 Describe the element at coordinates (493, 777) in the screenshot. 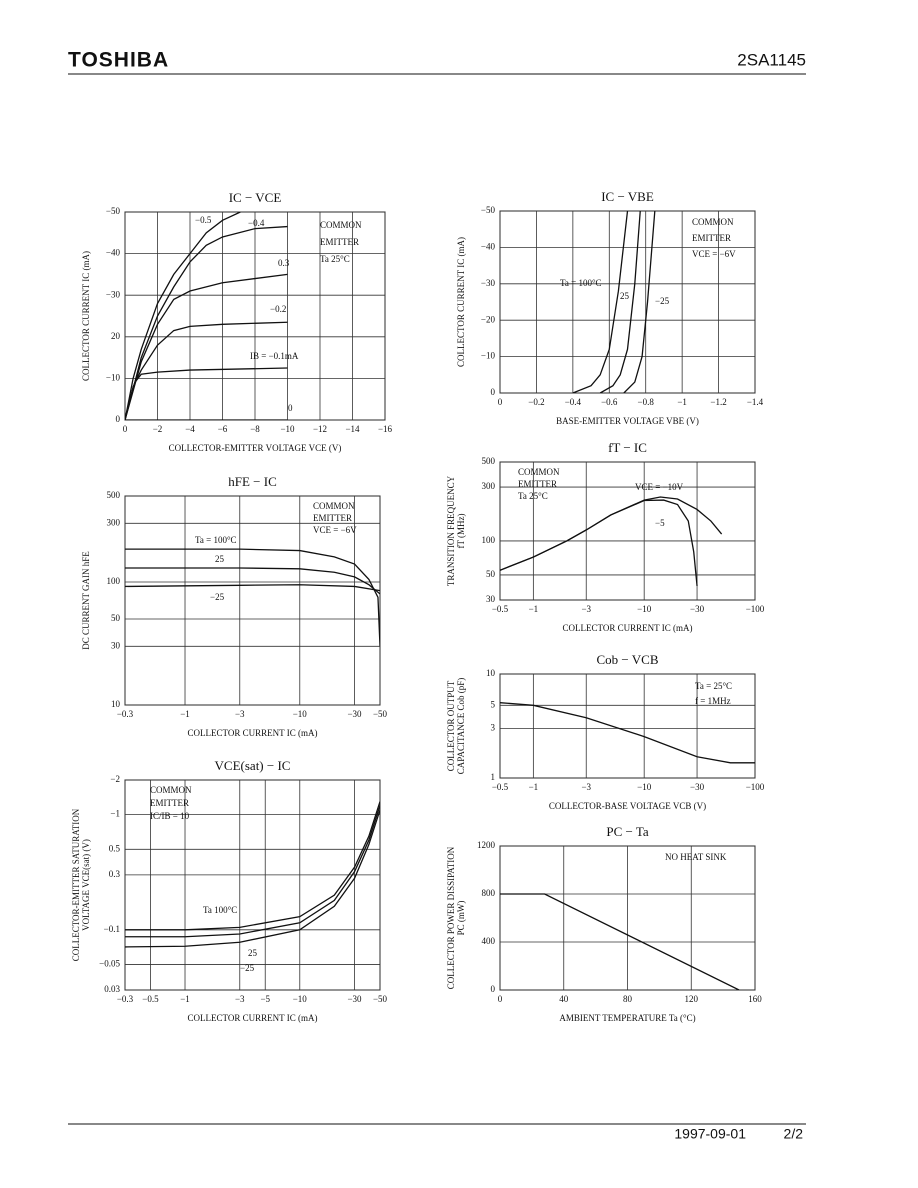

I see `y-tick-label: 1` at that location.